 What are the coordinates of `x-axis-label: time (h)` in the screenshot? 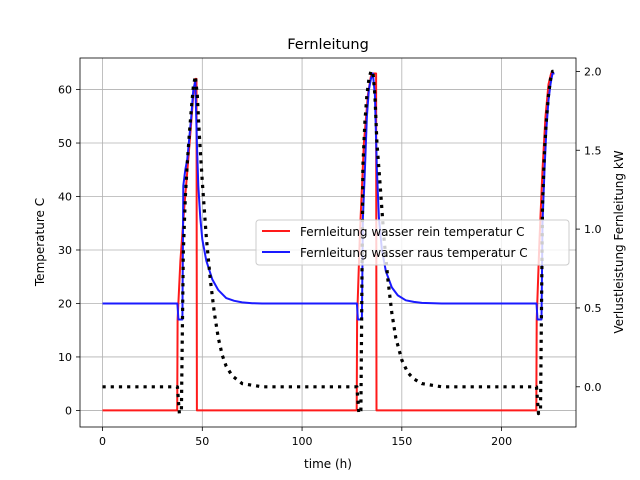 It's located at (328, 464).